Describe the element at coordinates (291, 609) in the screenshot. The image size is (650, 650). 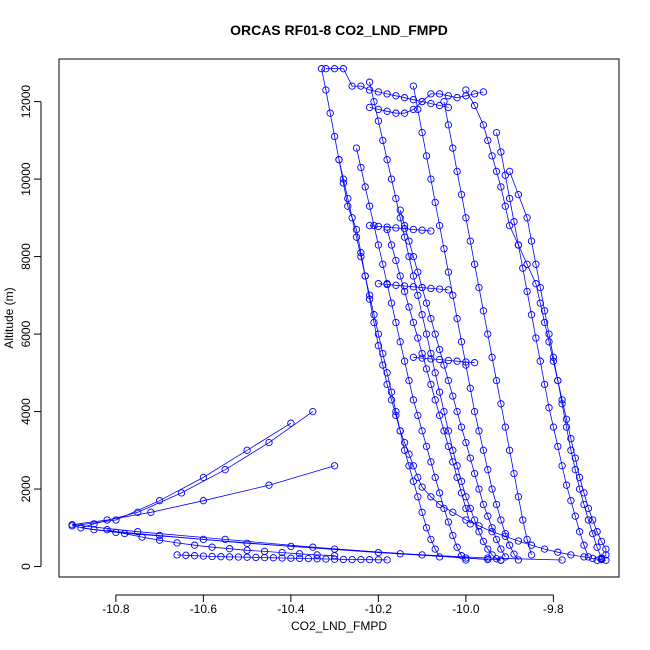
I see `x-tick-label: -10.4` at that location.